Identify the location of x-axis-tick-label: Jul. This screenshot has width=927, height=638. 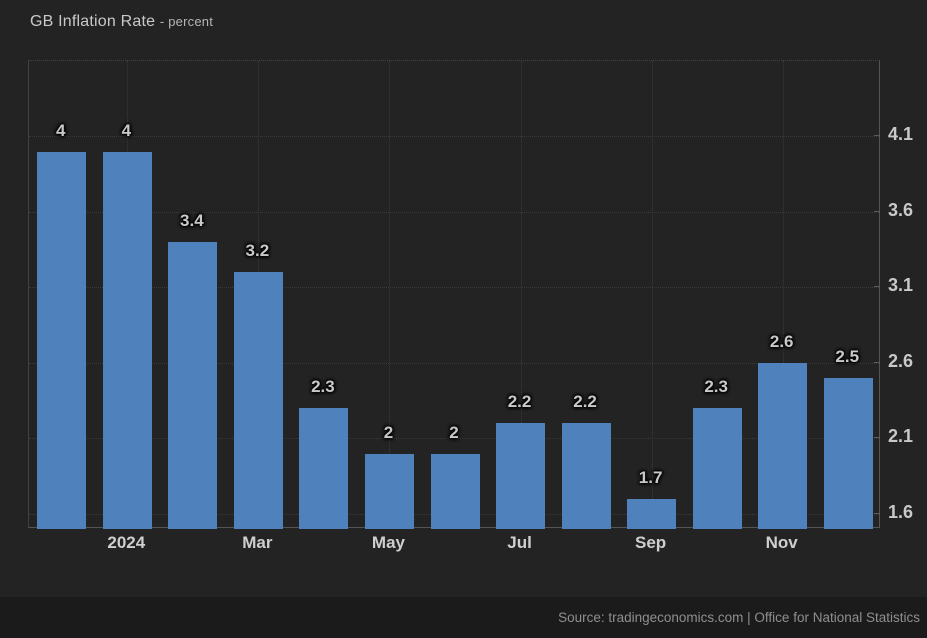
(519, 542).